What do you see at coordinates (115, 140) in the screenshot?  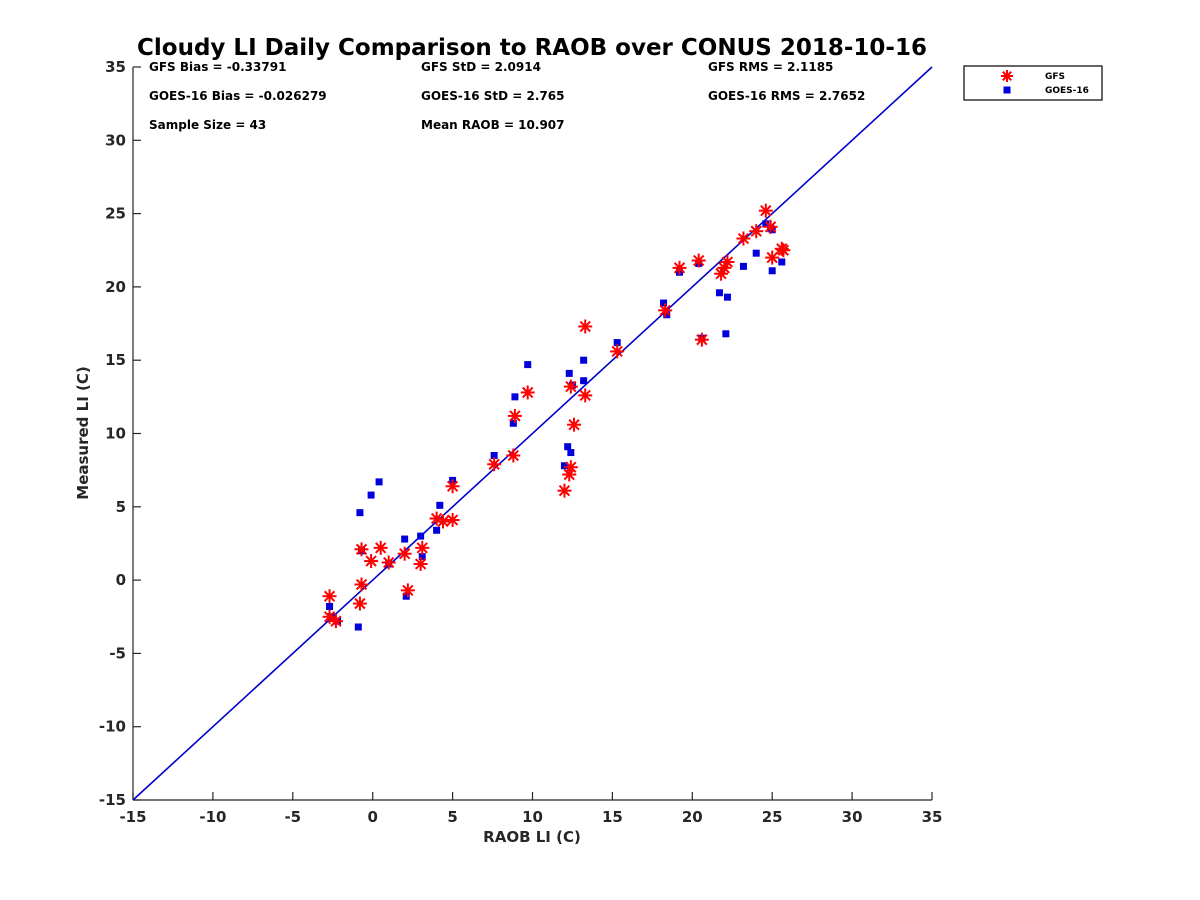 I see `y-tick-label: 30` at bounding box center [115, 140].